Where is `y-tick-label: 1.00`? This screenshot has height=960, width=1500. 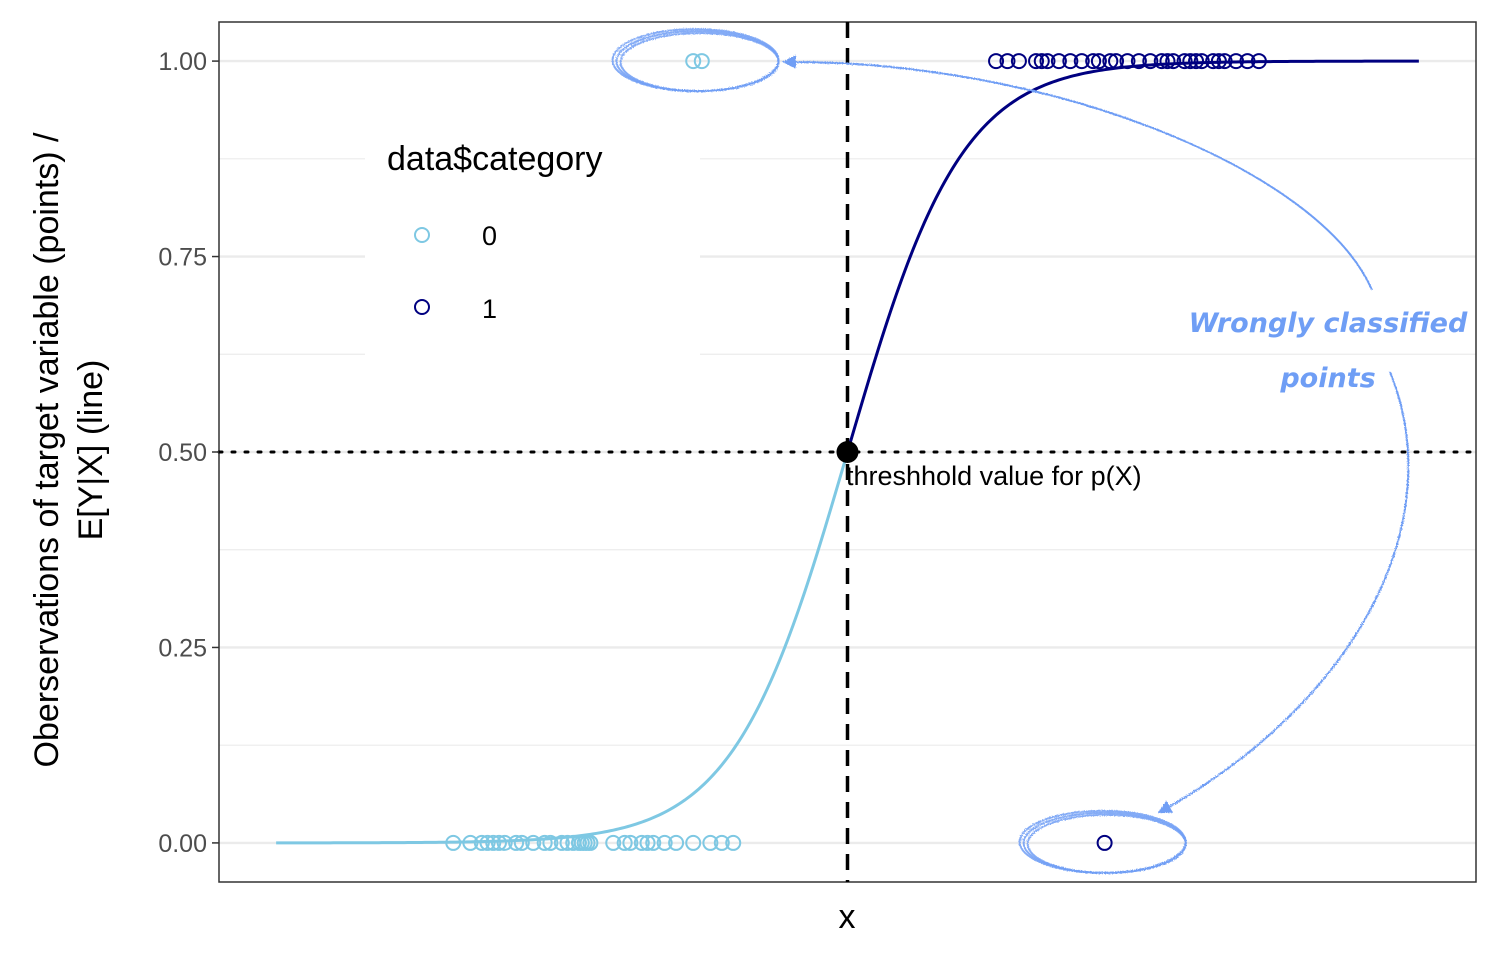
y-tick-label: 1.00 is located at coordinates (182, 62).